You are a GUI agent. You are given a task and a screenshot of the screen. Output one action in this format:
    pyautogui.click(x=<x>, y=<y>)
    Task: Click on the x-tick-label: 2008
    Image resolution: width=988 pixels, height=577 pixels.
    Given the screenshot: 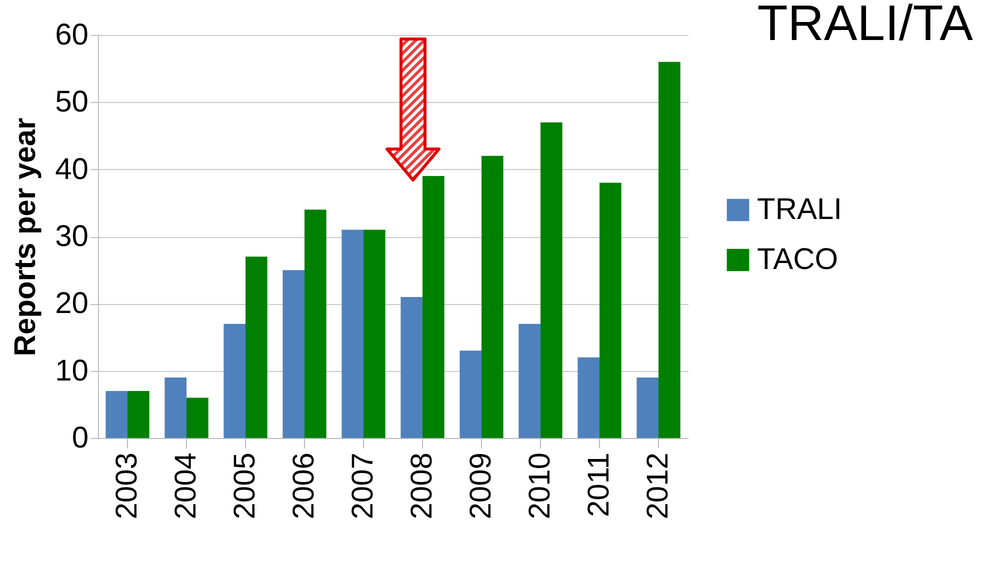 What is the action you would take?
    pyautogui.click(x=422, y=486)
    